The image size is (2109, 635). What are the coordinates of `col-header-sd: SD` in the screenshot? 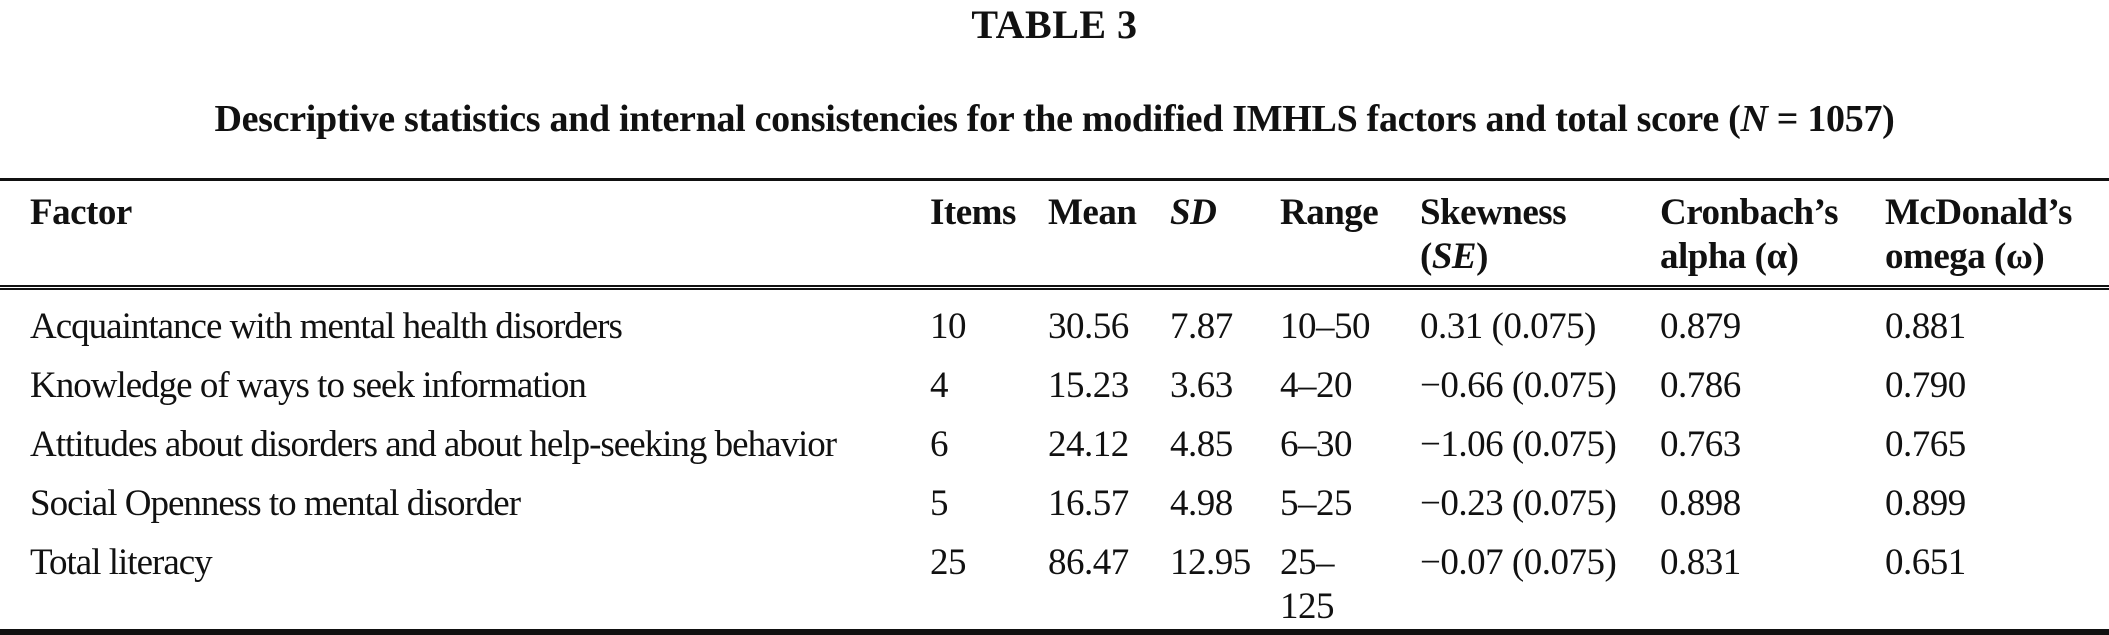 It's located at (1193, 212).